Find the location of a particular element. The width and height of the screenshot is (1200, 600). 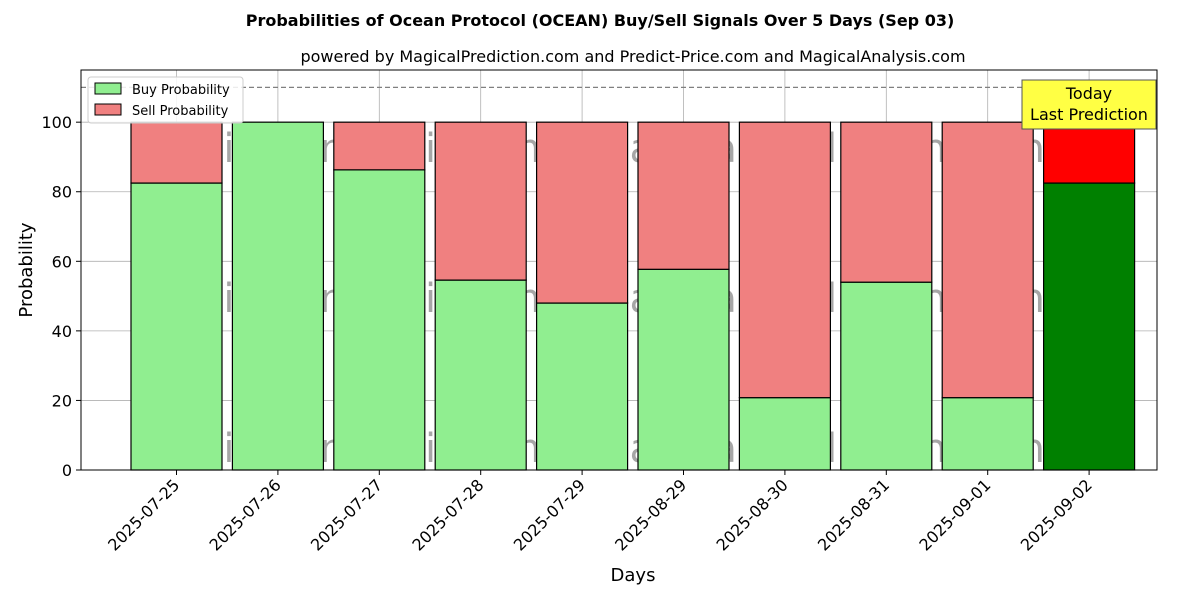

annotation-line-1: Today is located at coordinates (1088, 93).